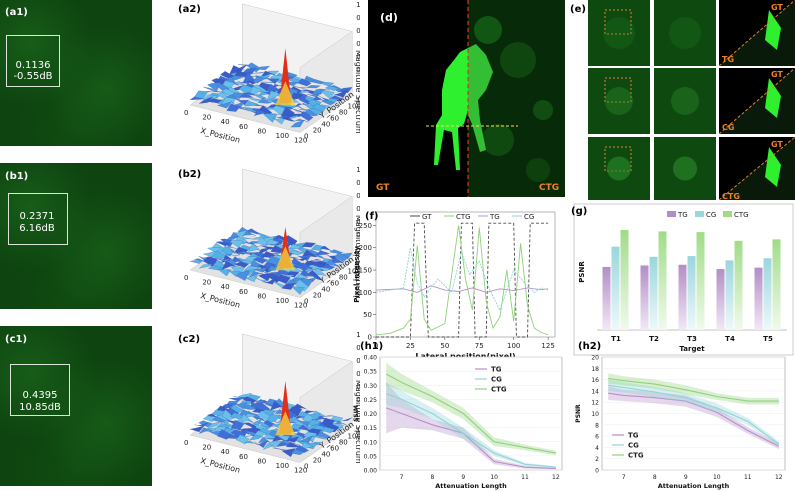 This screenshot has width=795, height=491. Describe the element at coordinates (773, 167) in the screenshot. I see `e-object` at that location.